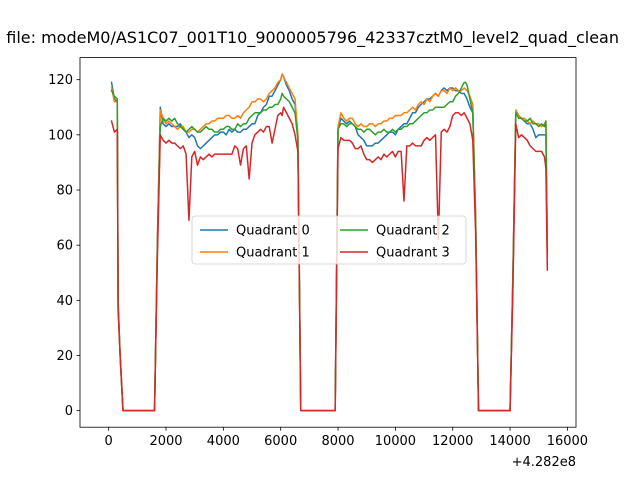  What do you see at coordinates (60, 80) in the screenshot?
I see `y-tick-label: 120` at bounding box center [60, 80].